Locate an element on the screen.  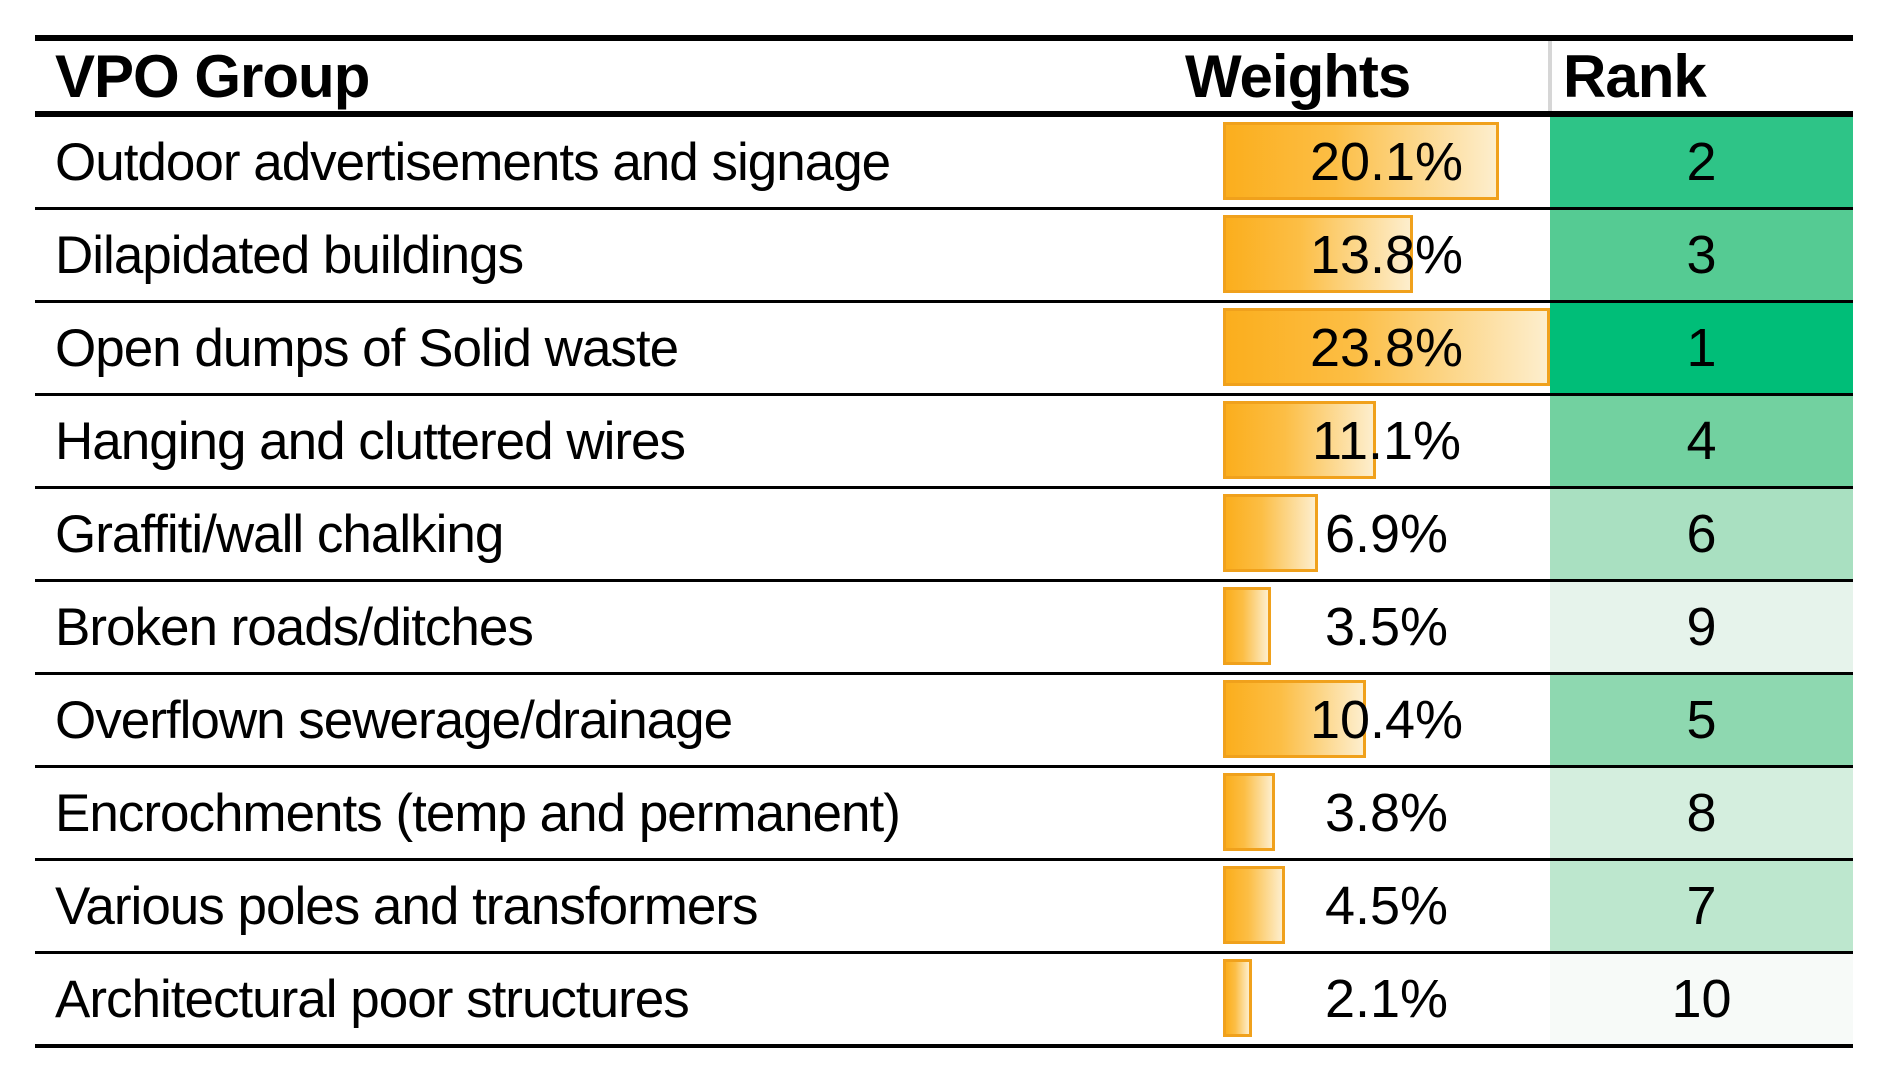
weight-cell: 10.4% is located at coordinates (1370, 720).